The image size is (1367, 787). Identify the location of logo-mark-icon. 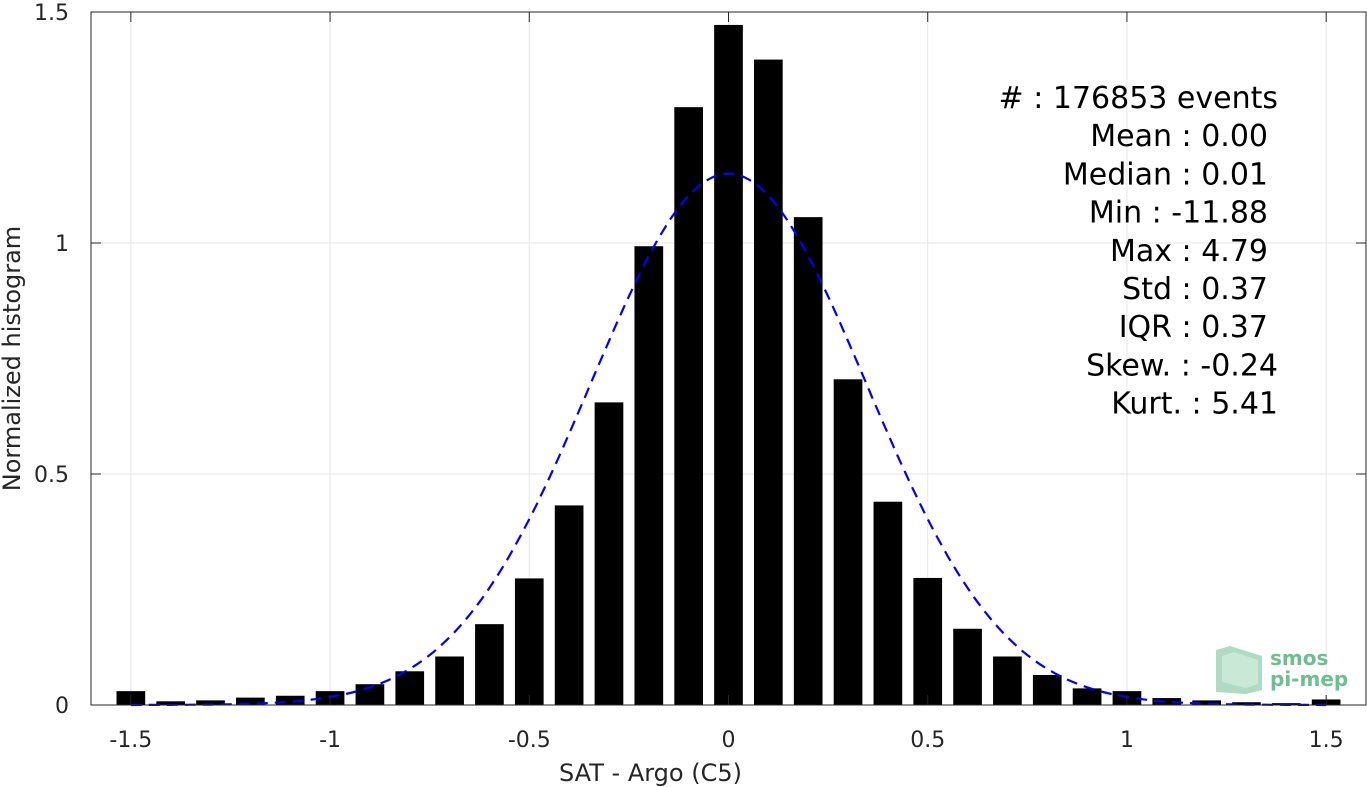
(1239, 670).